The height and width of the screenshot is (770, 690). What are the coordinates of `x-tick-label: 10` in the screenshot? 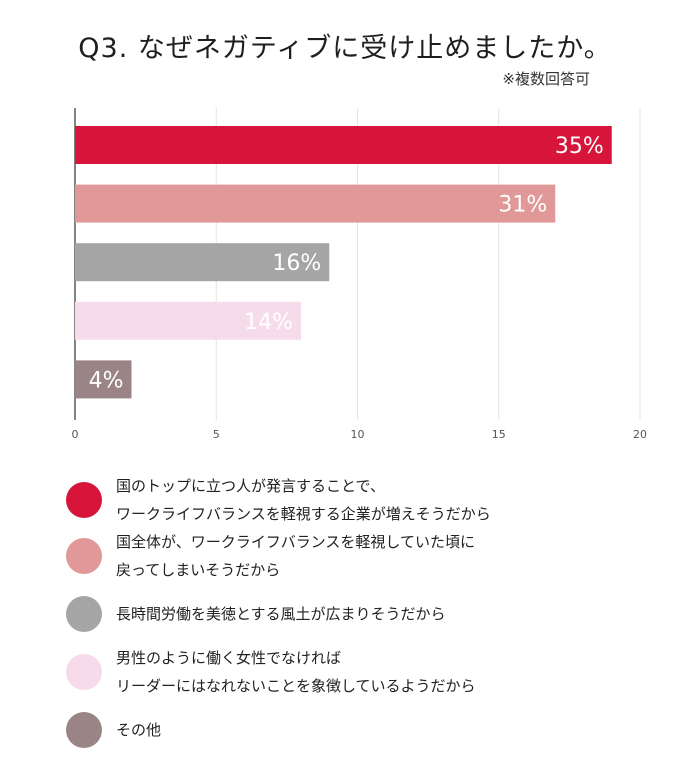 It's located at (358, 434).